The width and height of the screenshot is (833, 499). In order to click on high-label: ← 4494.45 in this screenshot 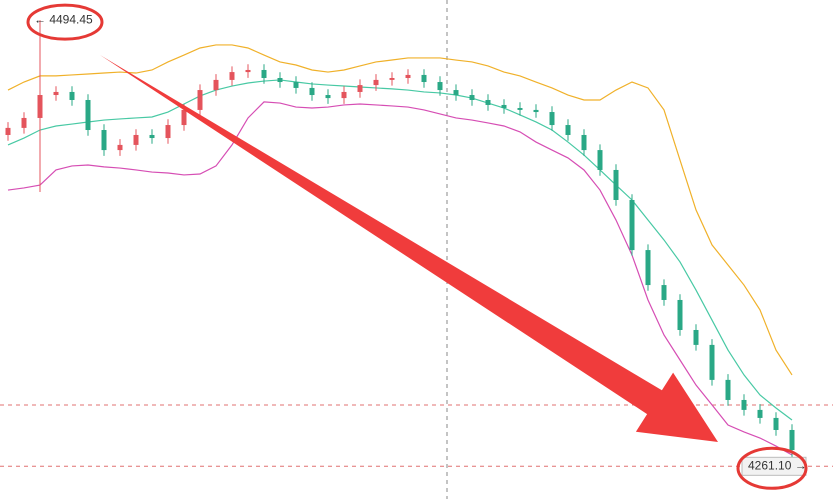, I will do `click(63, 19)`.